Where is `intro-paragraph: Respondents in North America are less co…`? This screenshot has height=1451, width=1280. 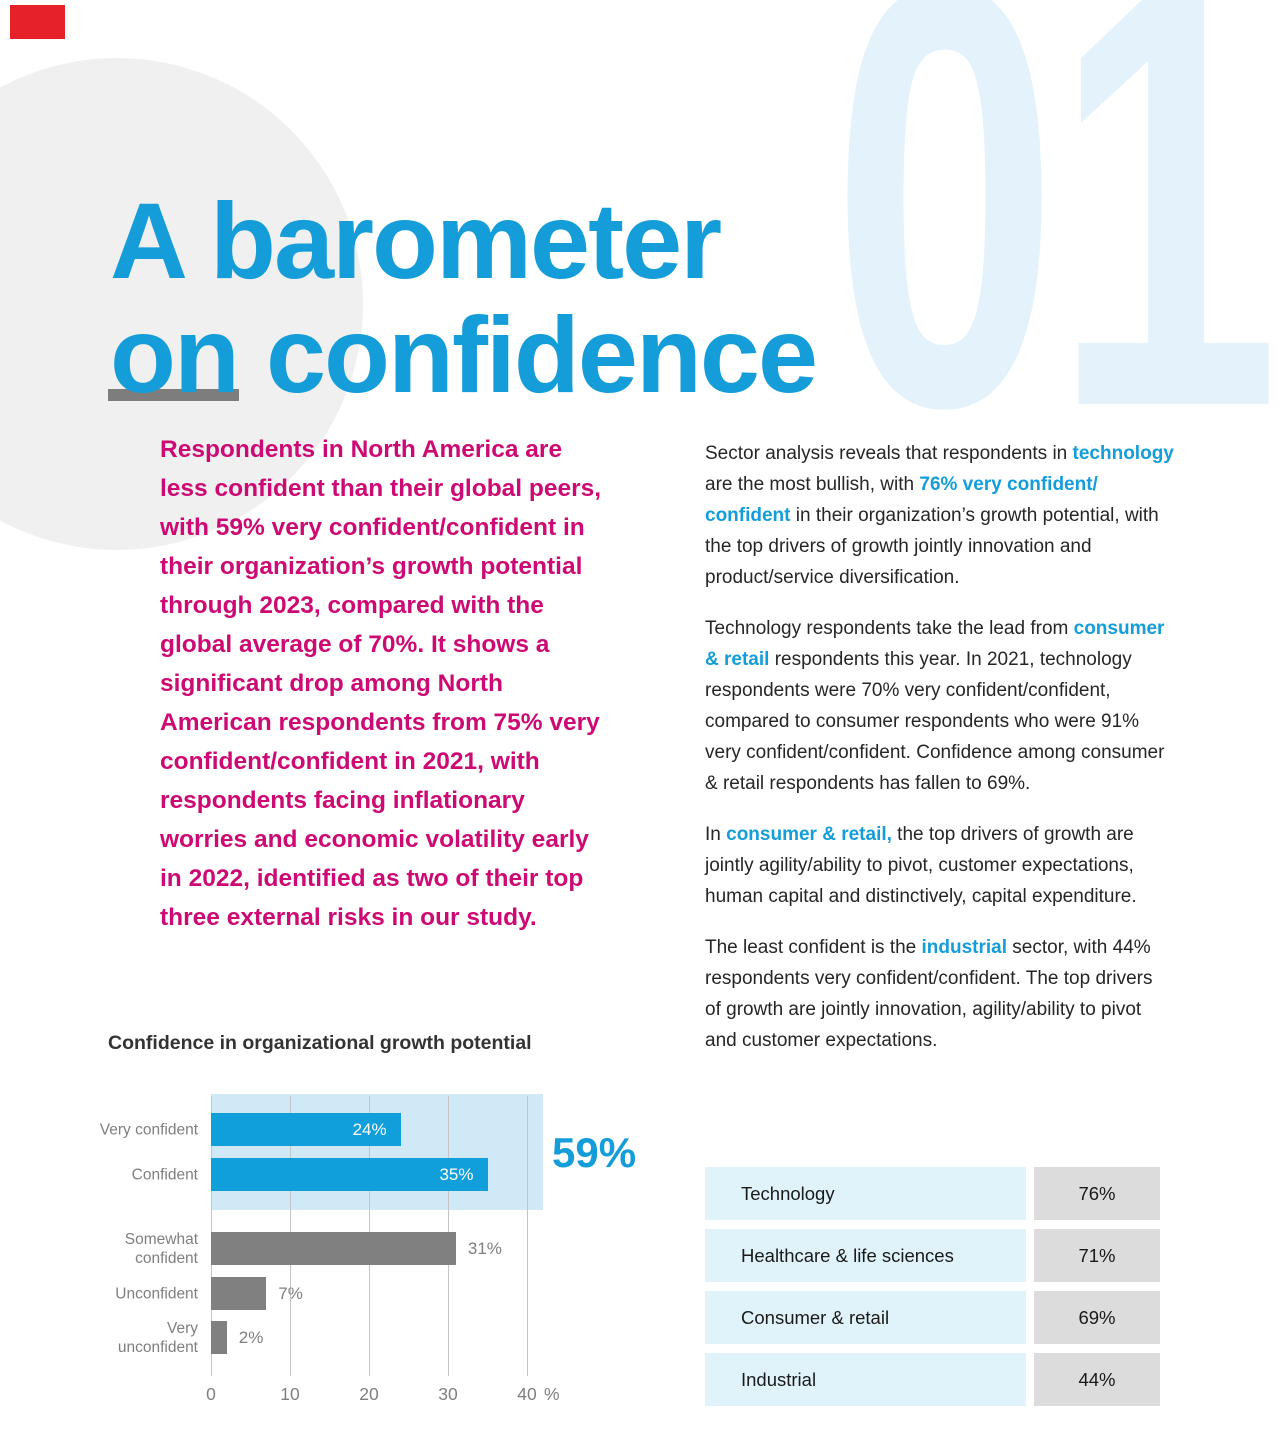
intro-paragraph: Respondents in North America are less co… is located at coordinates (381, 683).